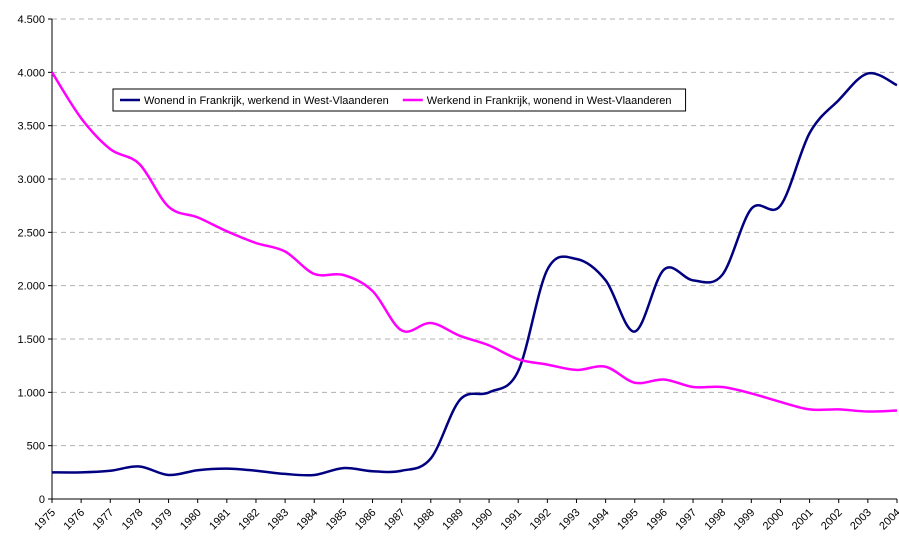 Image resolution: width=899 pixels, height=545 pixels. What do you see at coordinates (249, 520) in the screenshot?
I see `x-tick-label: 1982` at bounding box center [249, 520].